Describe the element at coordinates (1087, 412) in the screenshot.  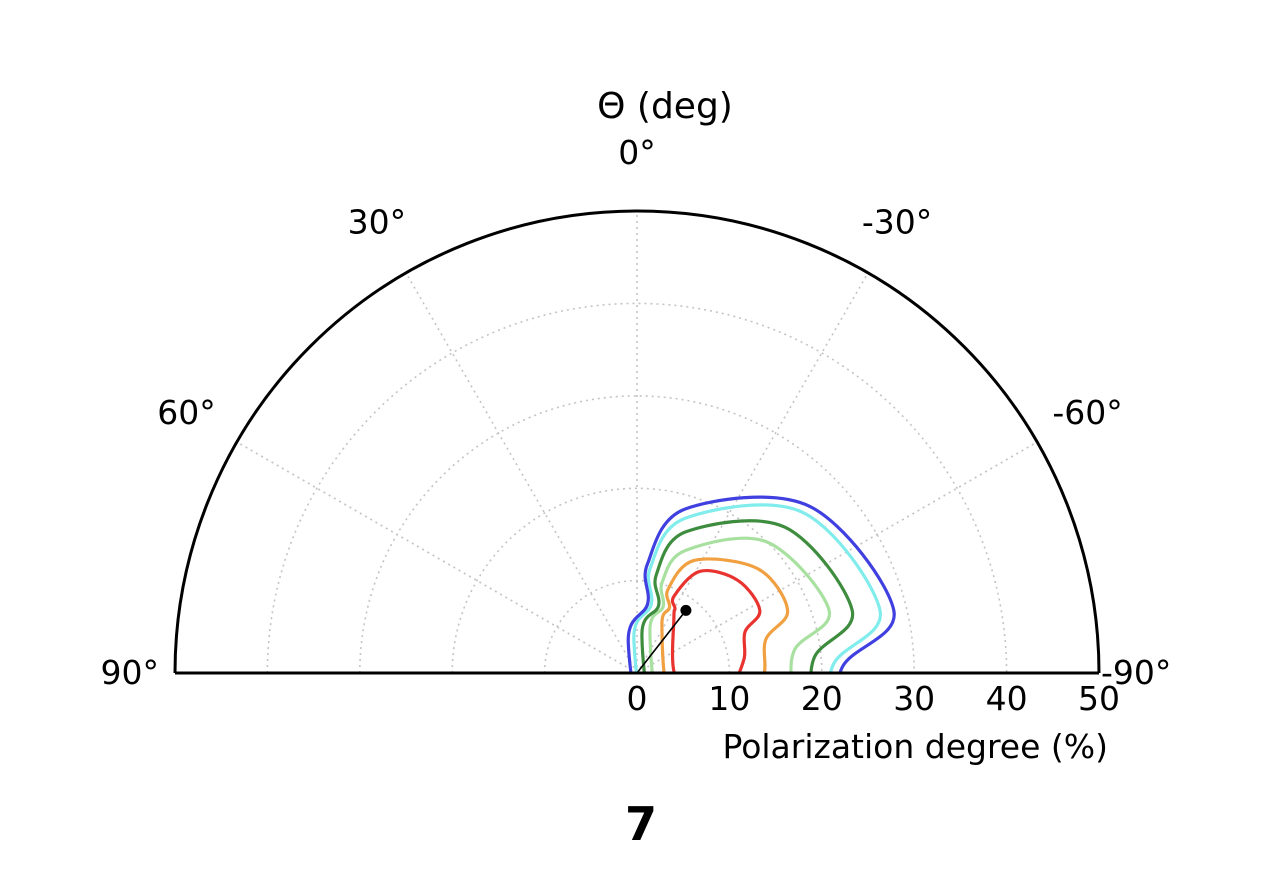
I see `angle-tick-label: -60°` at that location.